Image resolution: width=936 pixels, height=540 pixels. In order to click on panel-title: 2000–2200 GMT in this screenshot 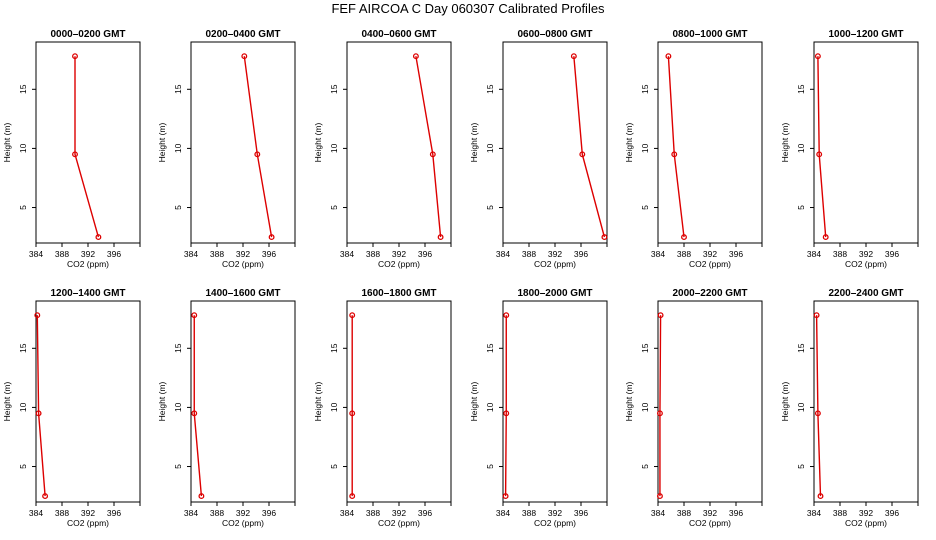, I will do `click(709, 293)`.